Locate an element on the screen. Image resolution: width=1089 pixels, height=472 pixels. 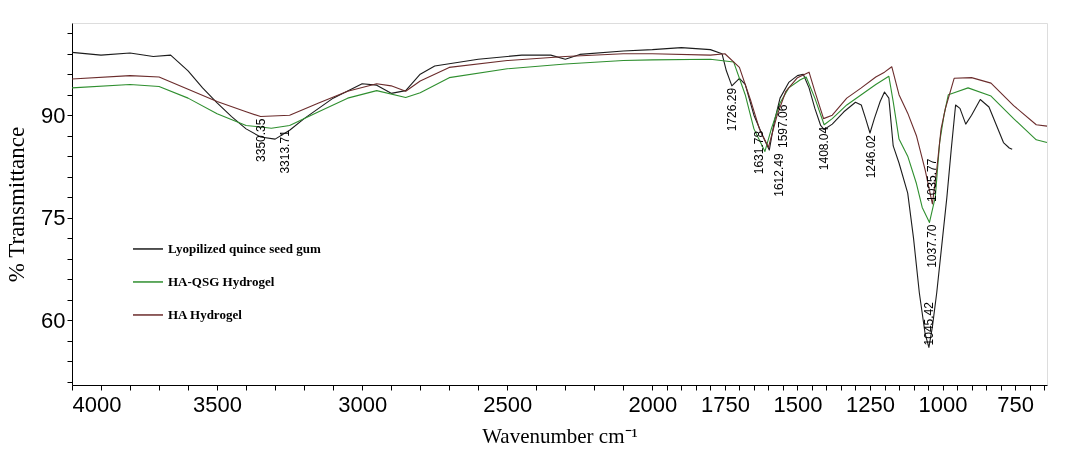
y-axis-title: % Transmittance is located at coordinates (17, 204).